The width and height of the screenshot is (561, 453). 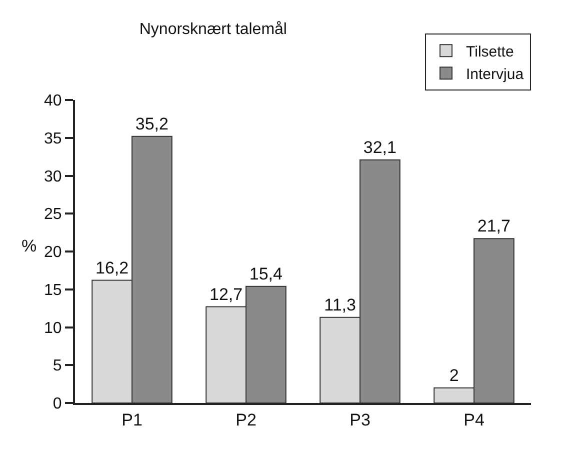 What do you see at coordinates (360, 420) in the screenshot?
I see `x-tick-label: P3` at bounding box center [360, 420].